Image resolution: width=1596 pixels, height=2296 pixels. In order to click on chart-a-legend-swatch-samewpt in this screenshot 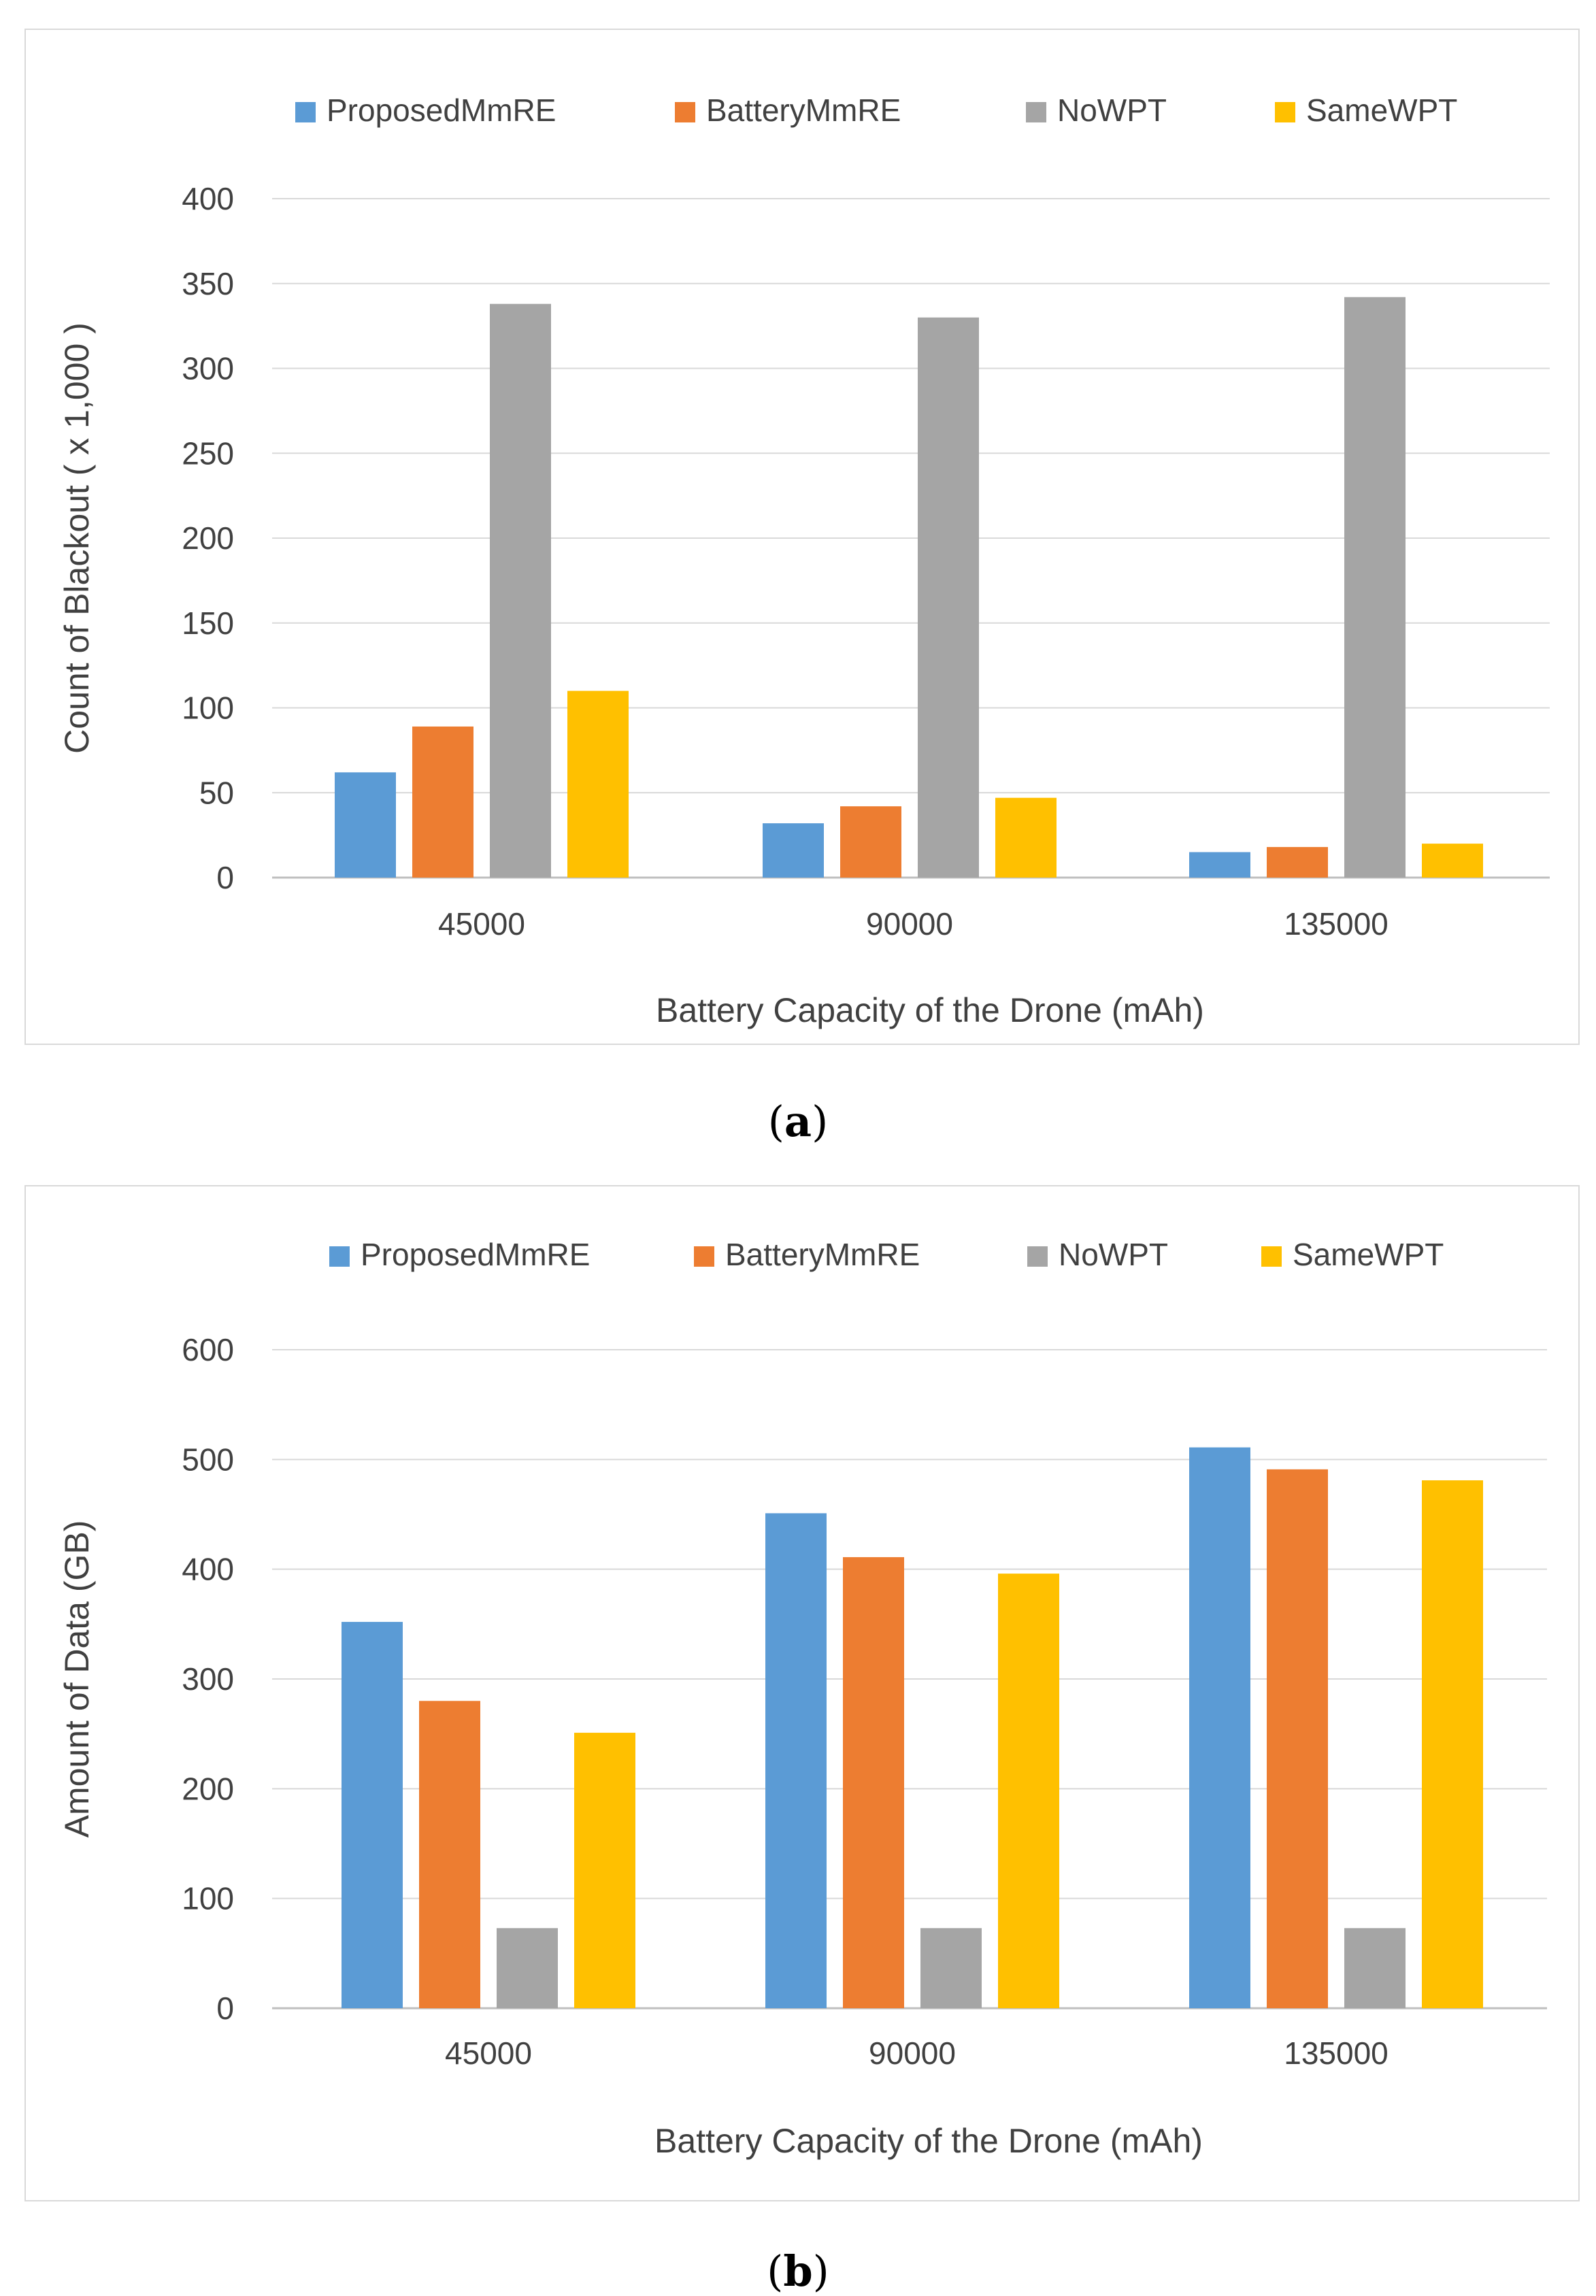, I will do `click(1285, 112)`.